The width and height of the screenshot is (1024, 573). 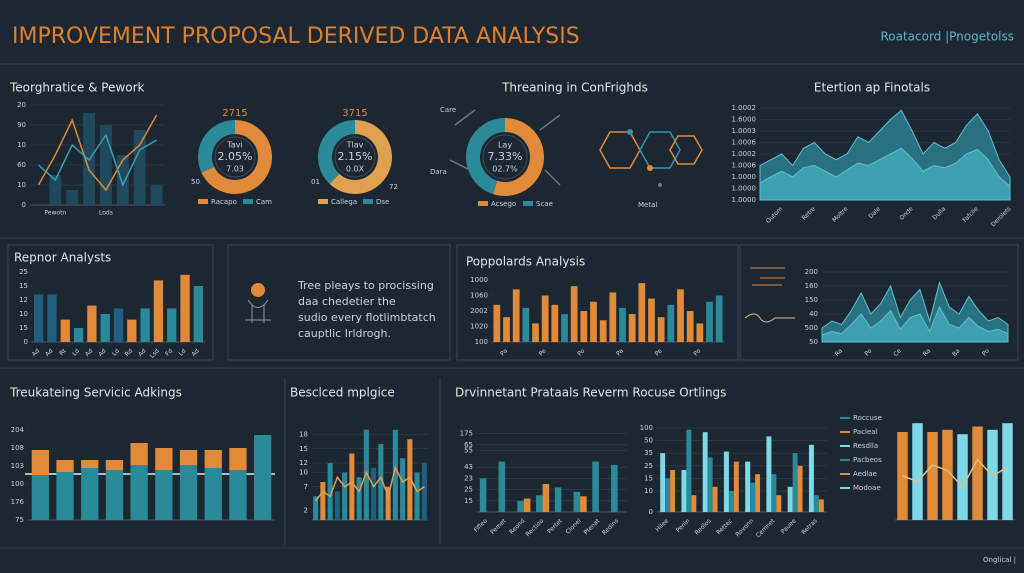 What do you see at coordinates (505, 169) in the screenshot?
I see `donut-center-label: 02.7%` at bounding box center [505, 169].